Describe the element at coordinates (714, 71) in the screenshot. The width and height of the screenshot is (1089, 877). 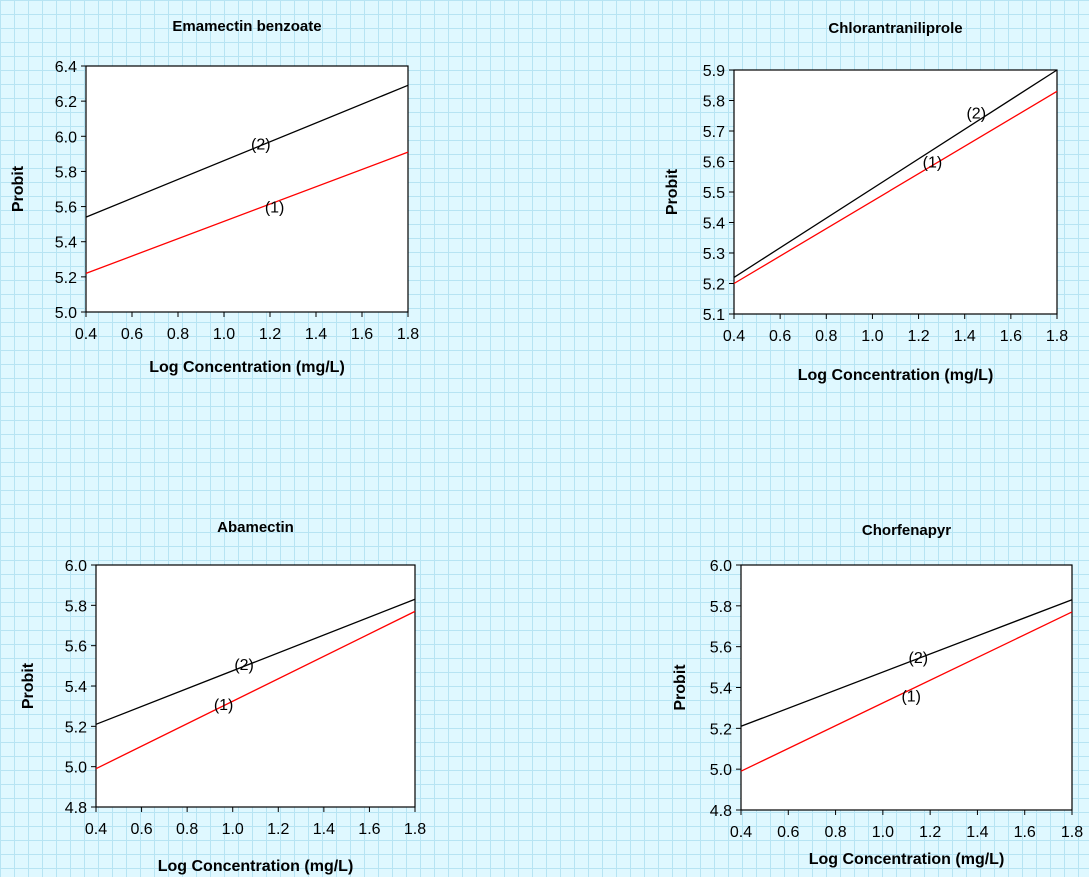
I see `y-tick-label: 5.9` at that location.